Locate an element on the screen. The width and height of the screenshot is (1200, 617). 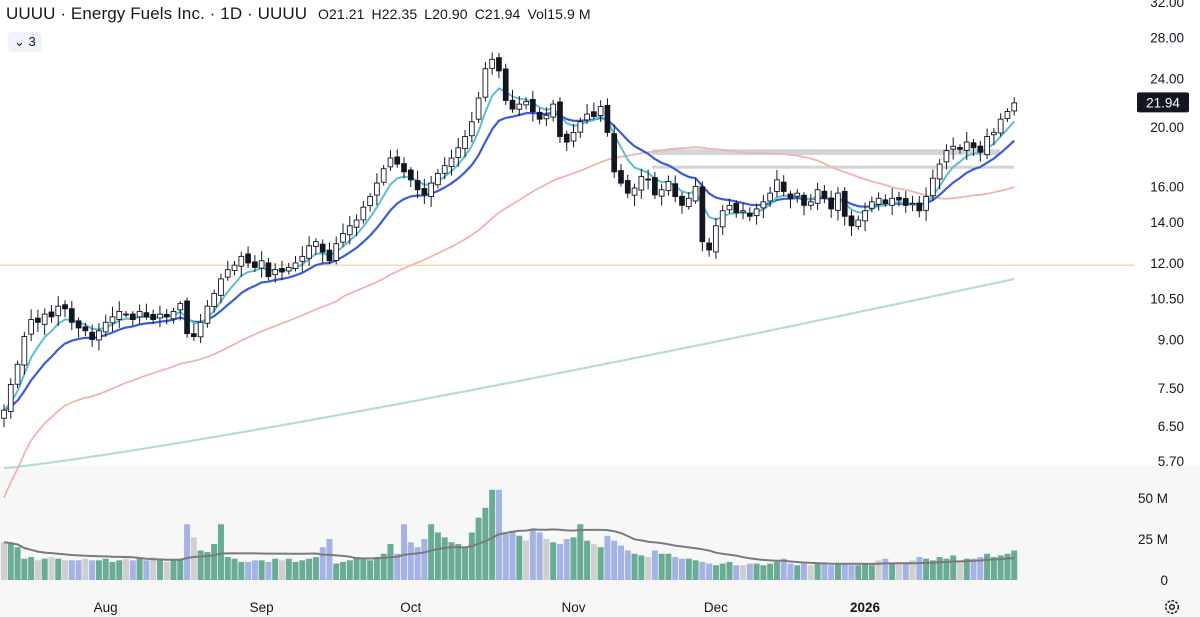
time-axis-label: Dec is located at coordinates (716, 607).